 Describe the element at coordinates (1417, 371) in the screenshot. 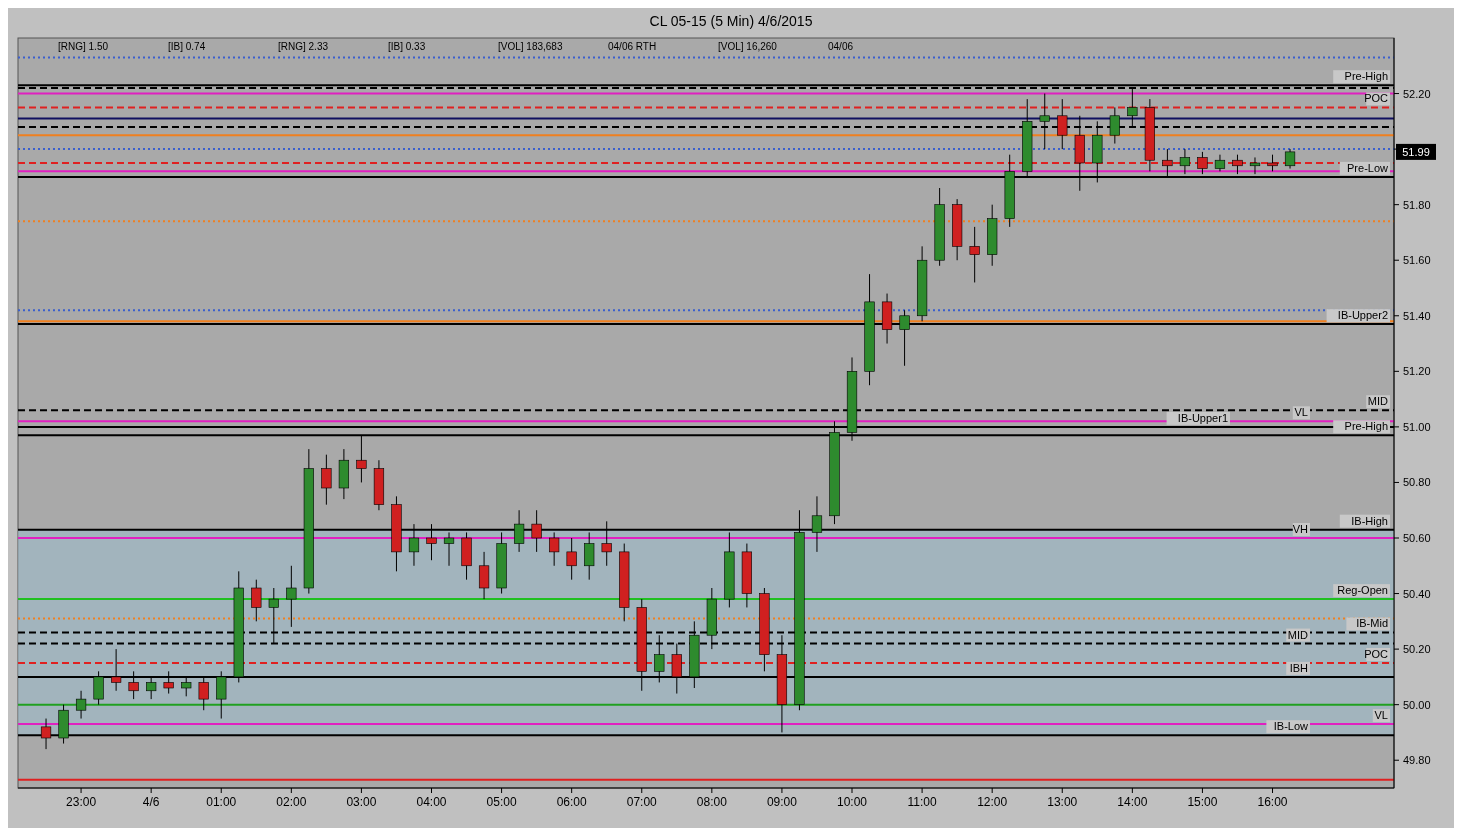

I see `y-tick-label: 51.20` at that location.